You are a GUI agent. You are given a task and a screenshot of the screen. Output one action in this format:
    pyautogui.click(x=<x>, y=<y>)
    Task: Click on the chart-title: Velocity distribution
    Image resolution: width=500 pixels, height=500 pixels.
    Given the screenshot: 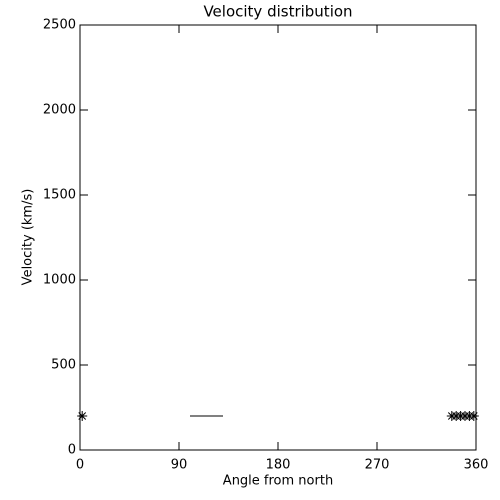 What is the action you would take?
    pyautogui.click(x=277, y=12)
    